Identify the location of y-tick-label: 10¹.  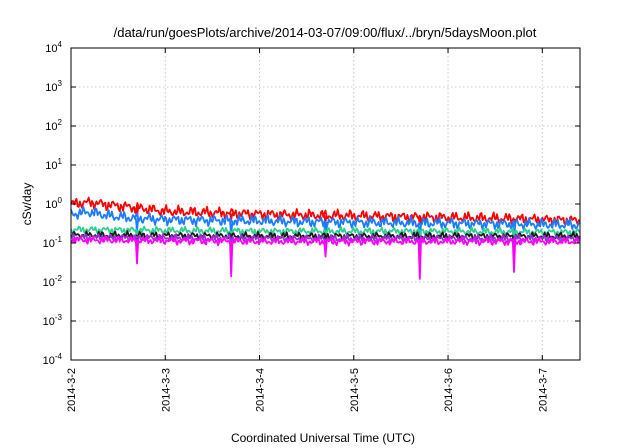
(53, 164).